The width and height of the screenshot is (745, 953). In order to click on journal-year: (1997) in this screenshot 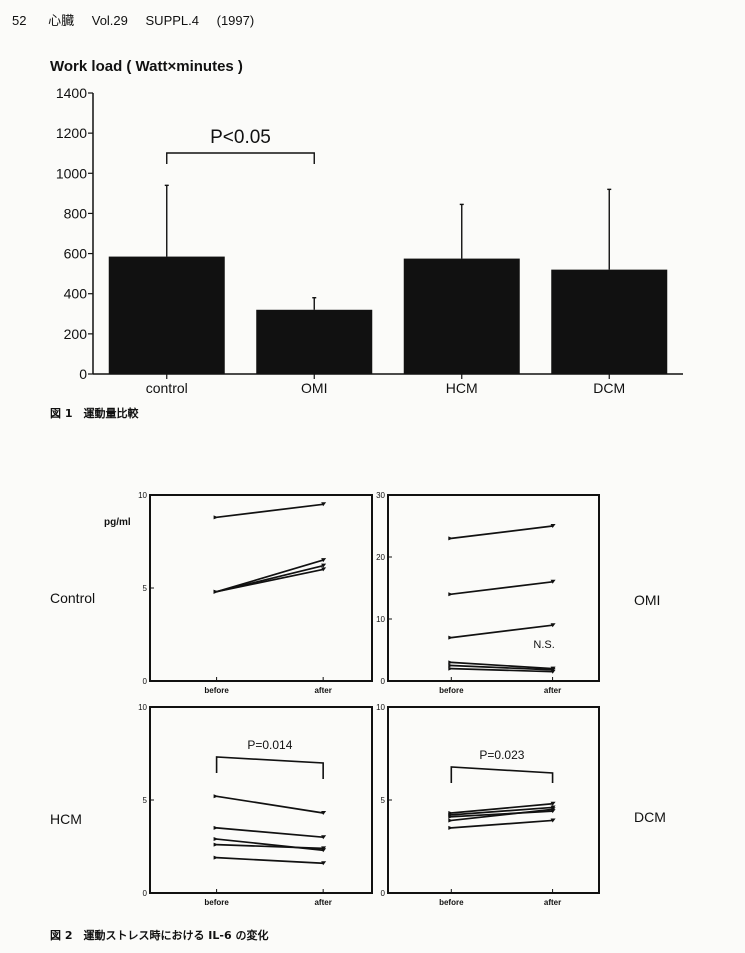, I will do `click(235, 20)`.